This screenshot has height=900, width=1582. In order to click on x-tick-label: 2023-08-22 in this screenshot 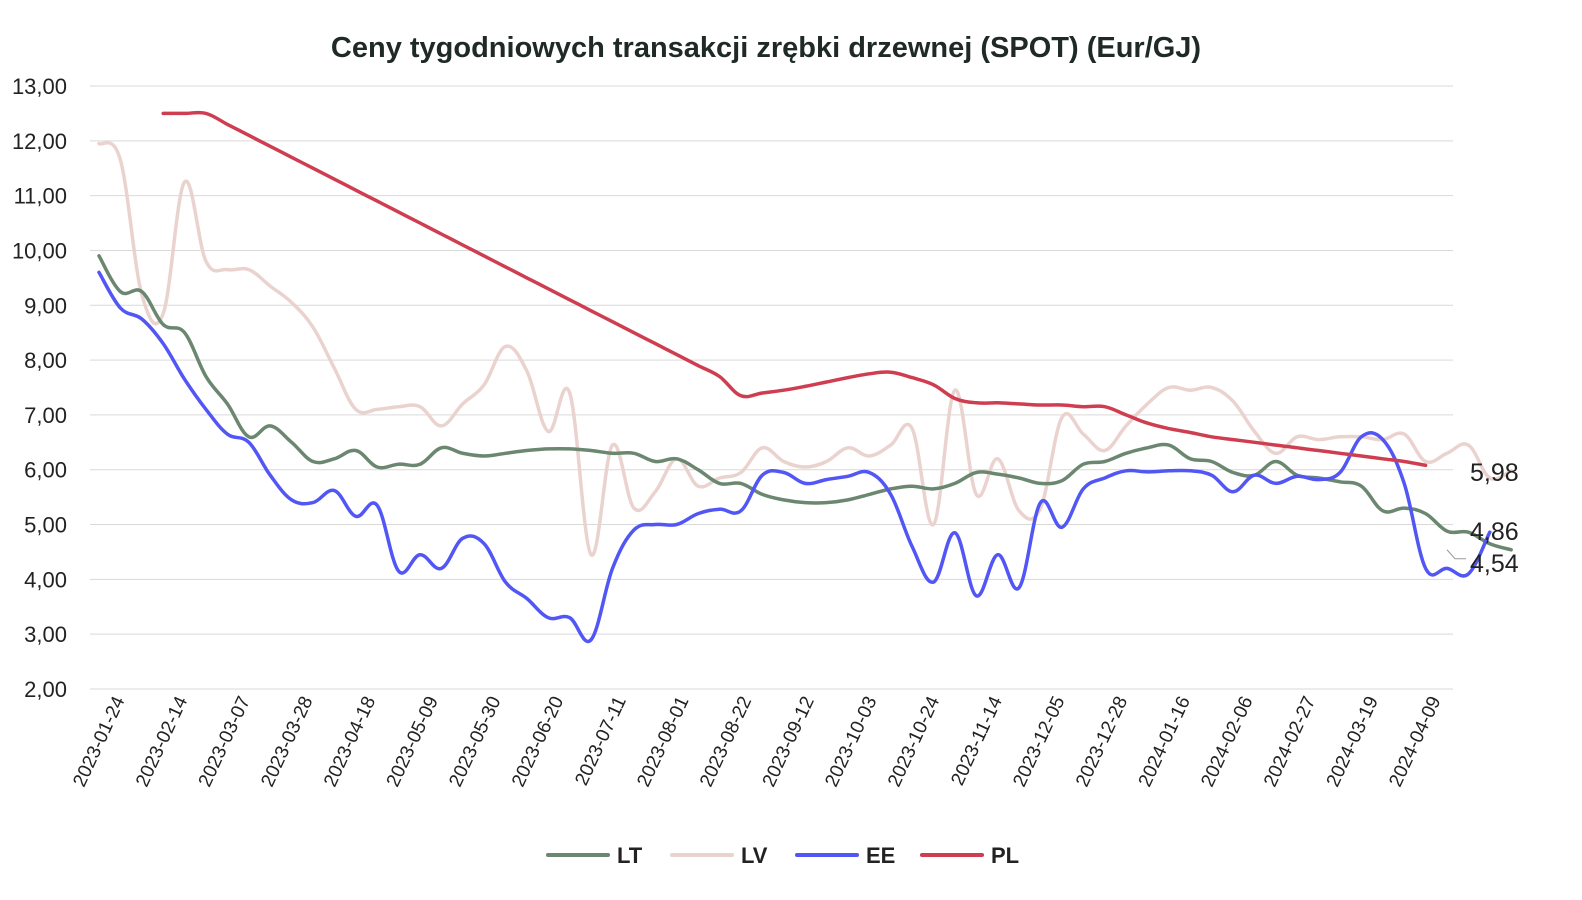, I will do `click(726, 741)`.